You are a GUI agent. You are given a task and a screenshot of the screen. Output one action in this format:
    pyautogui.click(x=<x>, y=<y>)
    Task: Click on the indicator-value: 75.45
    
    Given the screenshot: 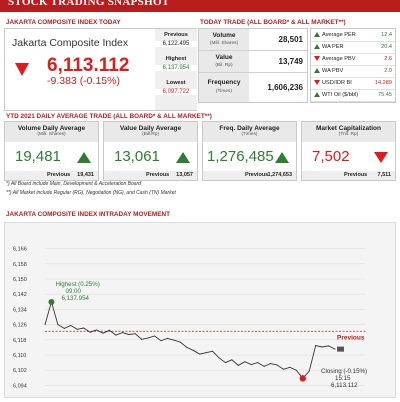 What is the action you would take?
    pyautogui.click(x=385, y=95)
    